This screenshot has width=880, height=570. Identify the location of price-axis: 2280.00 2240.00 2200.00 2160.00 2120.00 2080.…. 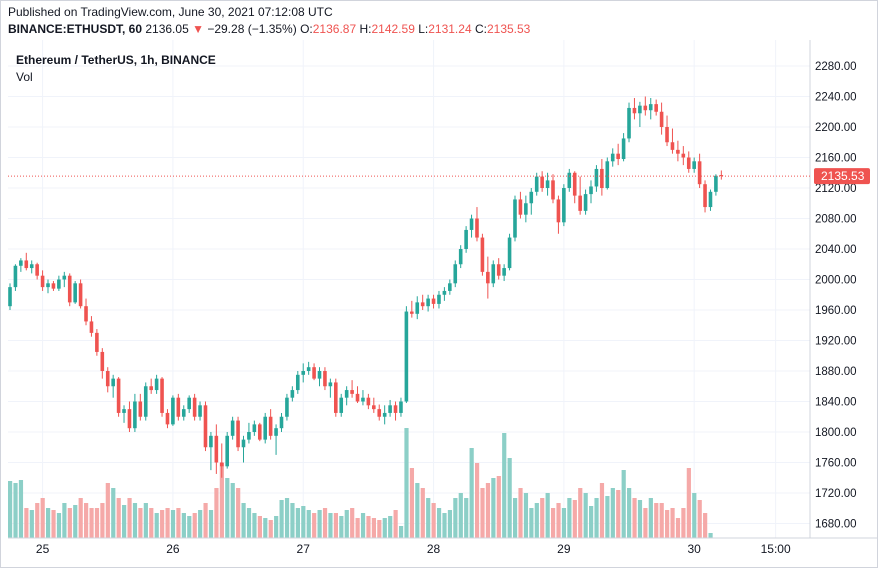
(836, 296).